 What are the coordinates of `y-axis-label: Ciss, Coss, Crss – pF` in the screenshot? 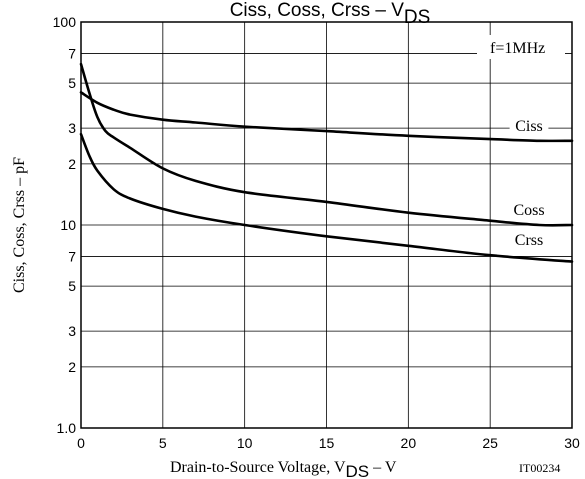 It's located at (19, 225).